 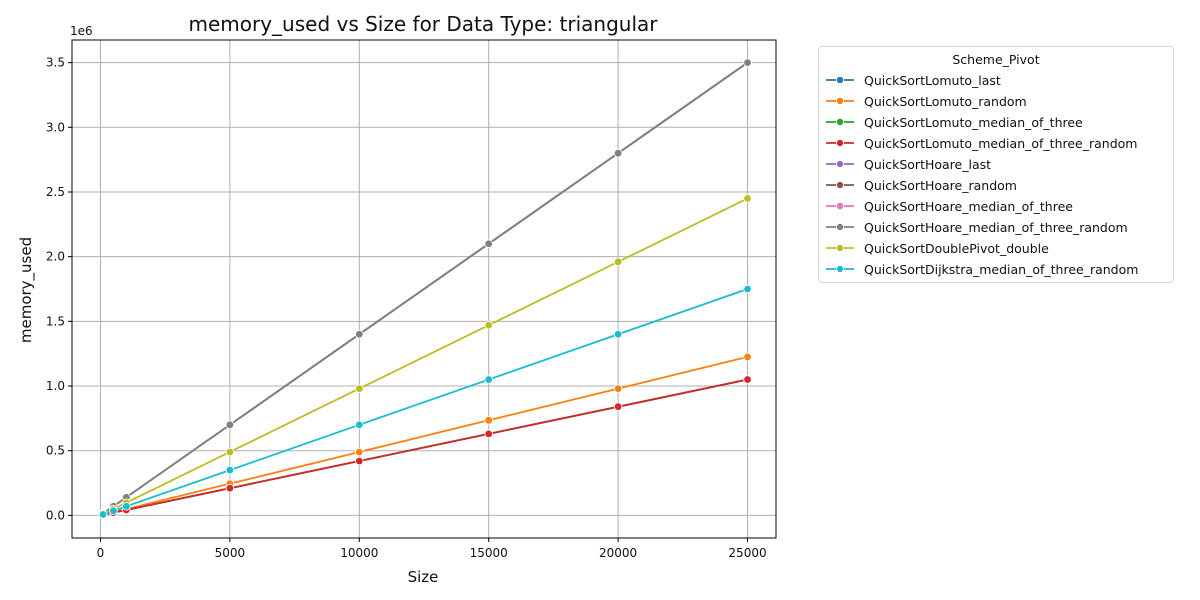 What do you see at coordinates (618, 553) in the screenshot?
I see `x-tick-label: 20000` at bounding box center [618, 553].